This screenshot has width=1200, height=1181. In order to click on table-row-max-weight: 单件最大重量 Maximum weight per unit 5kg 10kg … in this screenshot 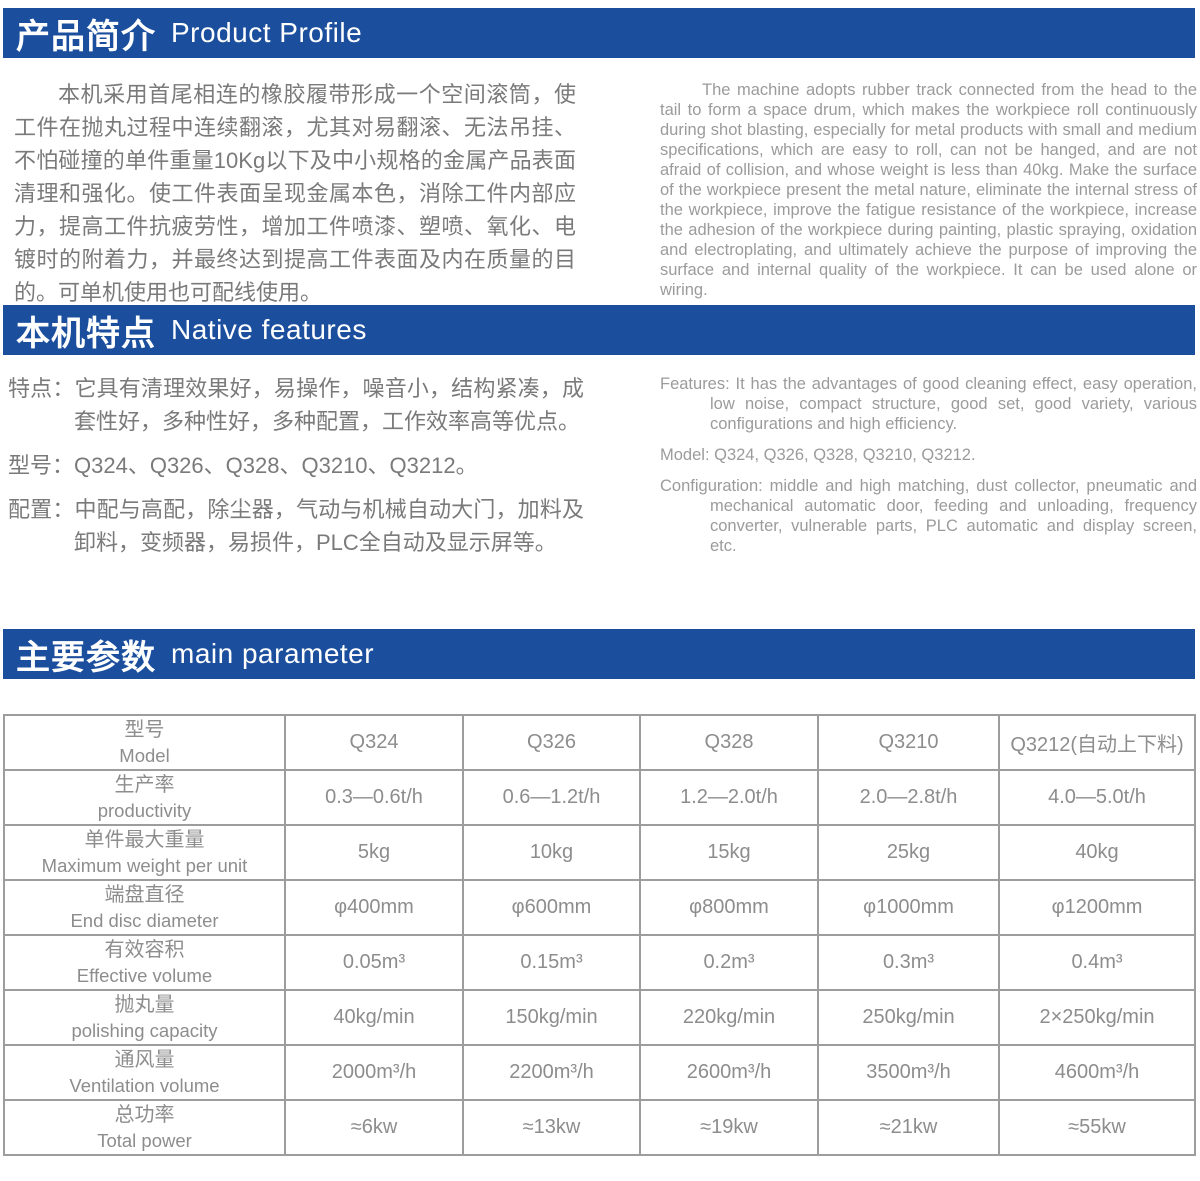, I will do `click(599, 852)`.